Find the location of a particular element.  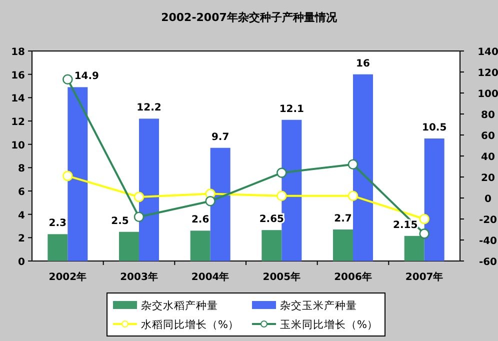

x-tick-label: 2004年 is located at coordinates (210, 277).